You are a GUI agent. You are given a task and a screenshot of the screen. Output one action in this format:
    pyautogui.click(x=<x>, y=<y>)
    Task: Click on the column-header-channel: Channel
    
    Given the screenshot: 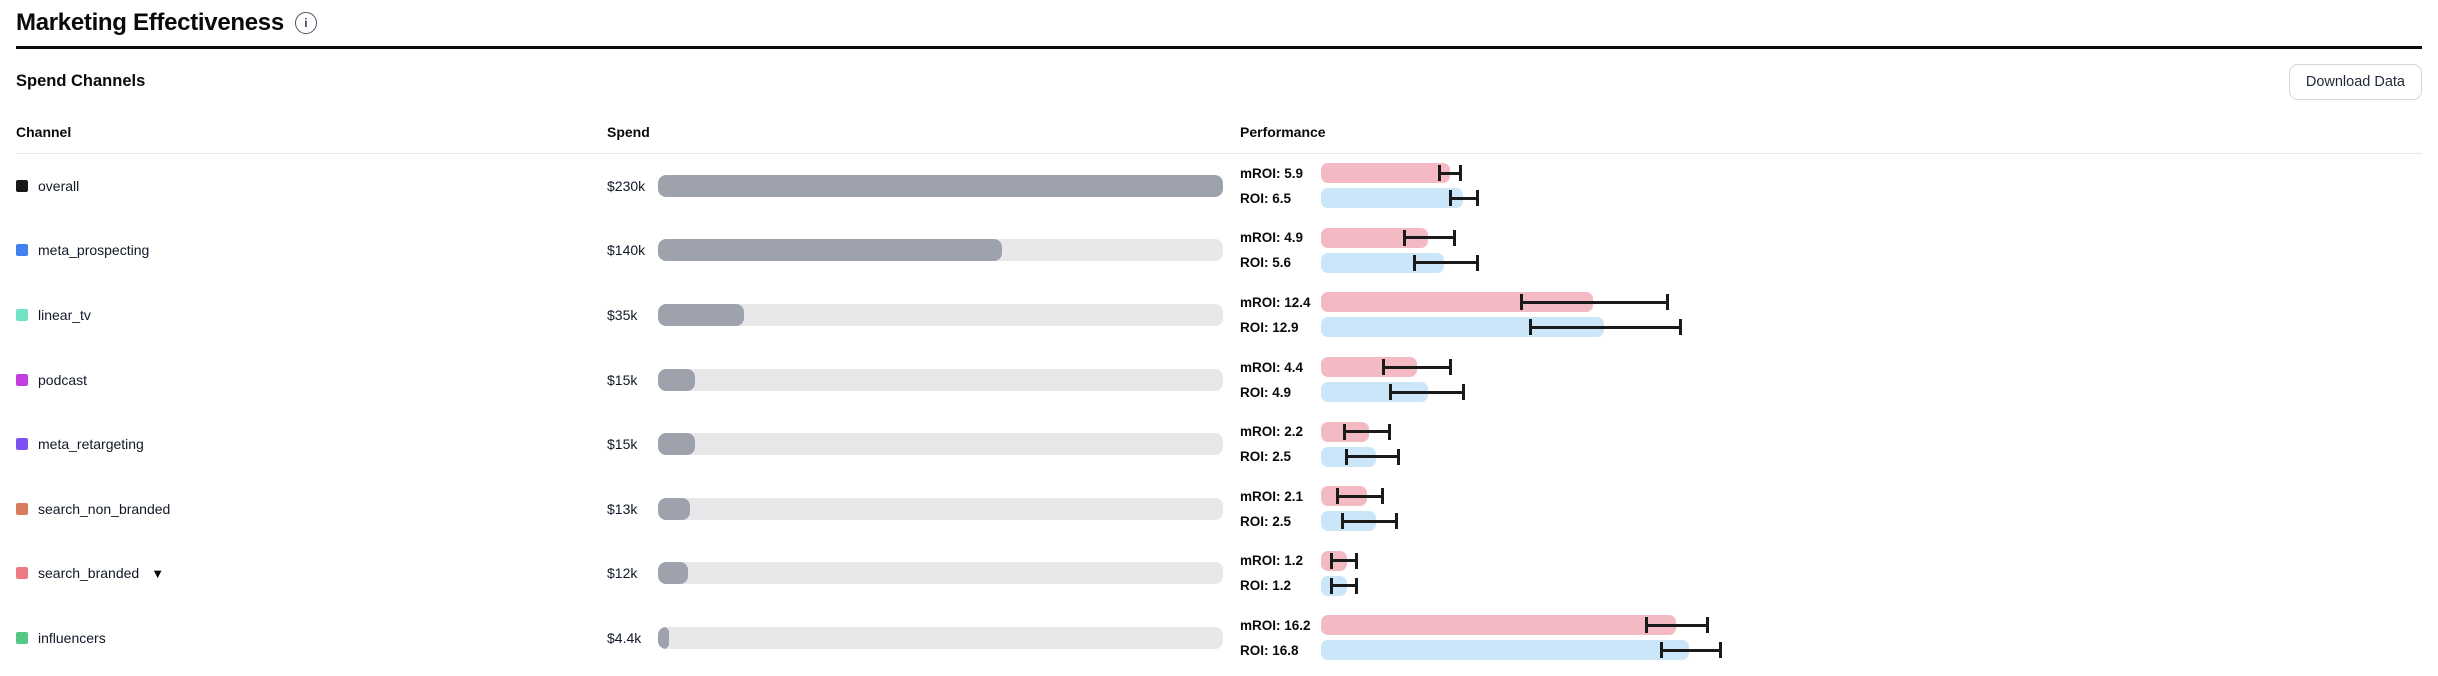 What is the action you would take?
    pyautogui.click(x=44, y=131)
    